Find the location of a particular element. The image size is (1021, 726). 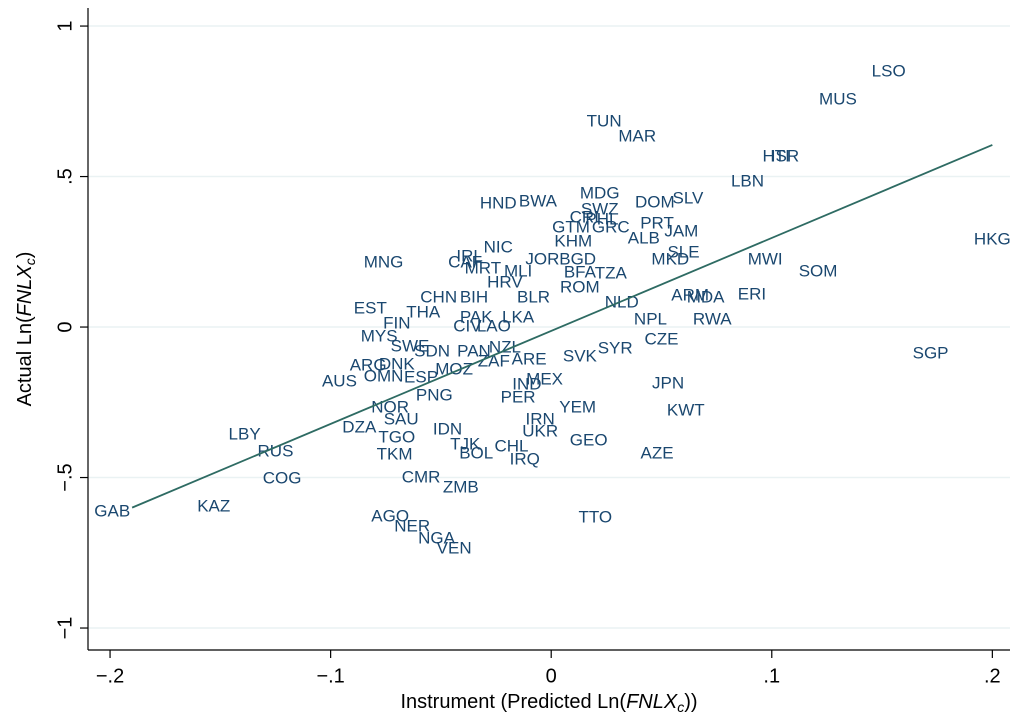

point-label: NIC is located at coordinates (498, 247).